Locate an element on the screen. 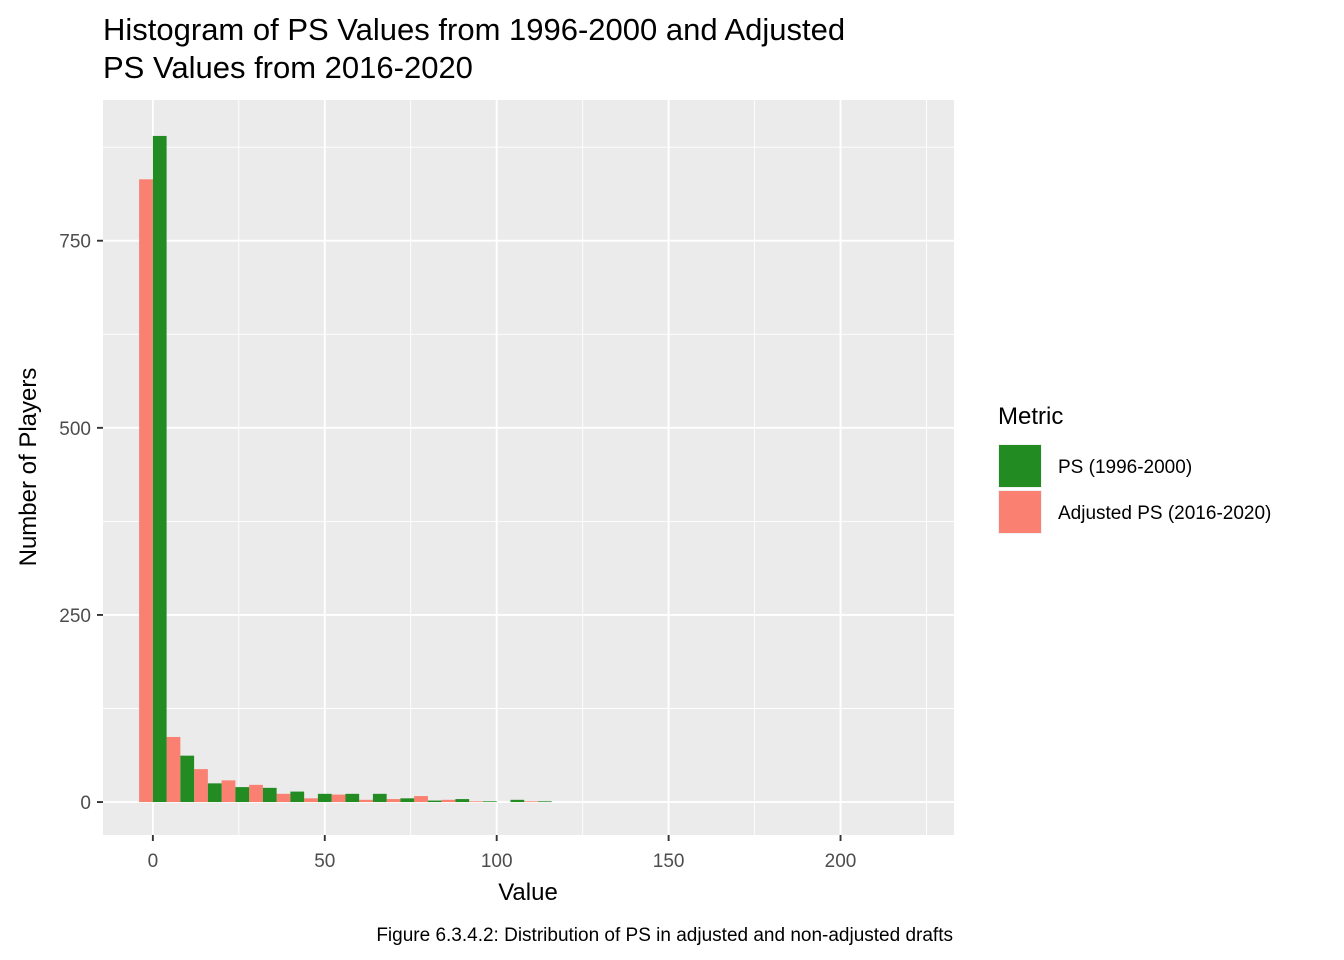 The width and height of the screenshot is (1344, 960). legend-title: Metric is located at coordinates (1030, 416).